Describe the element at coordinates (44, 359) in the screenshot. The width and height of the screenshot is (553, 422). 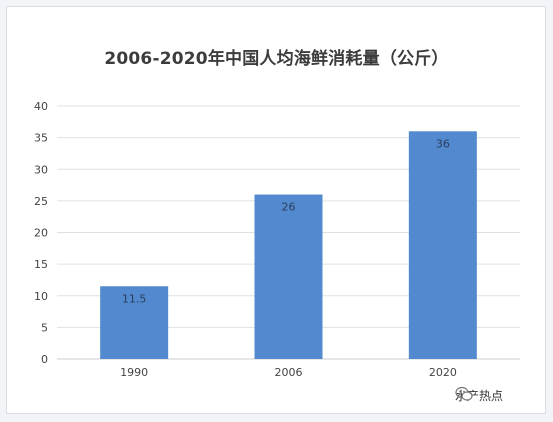
I see `y-tick-label: 0` at that location.